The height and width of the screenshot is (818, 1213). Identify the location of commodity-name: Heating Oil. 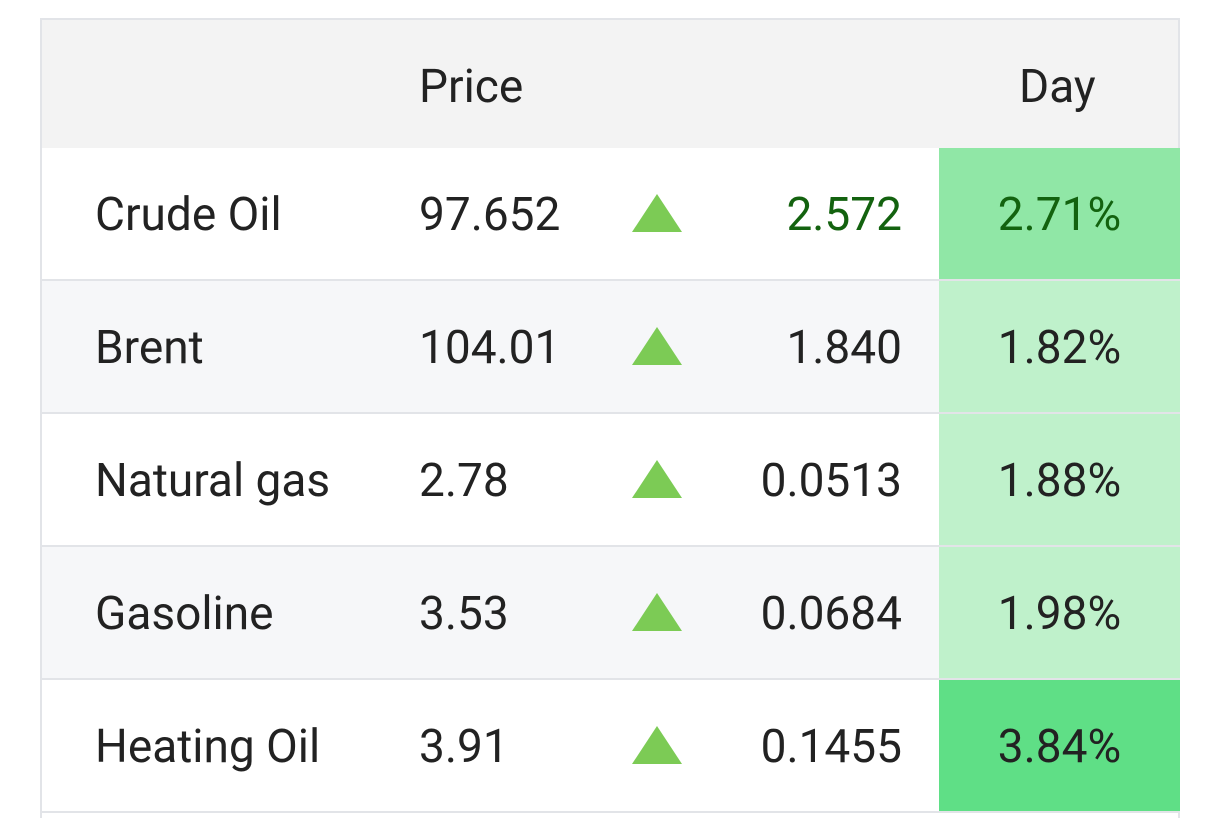
(208, 747).